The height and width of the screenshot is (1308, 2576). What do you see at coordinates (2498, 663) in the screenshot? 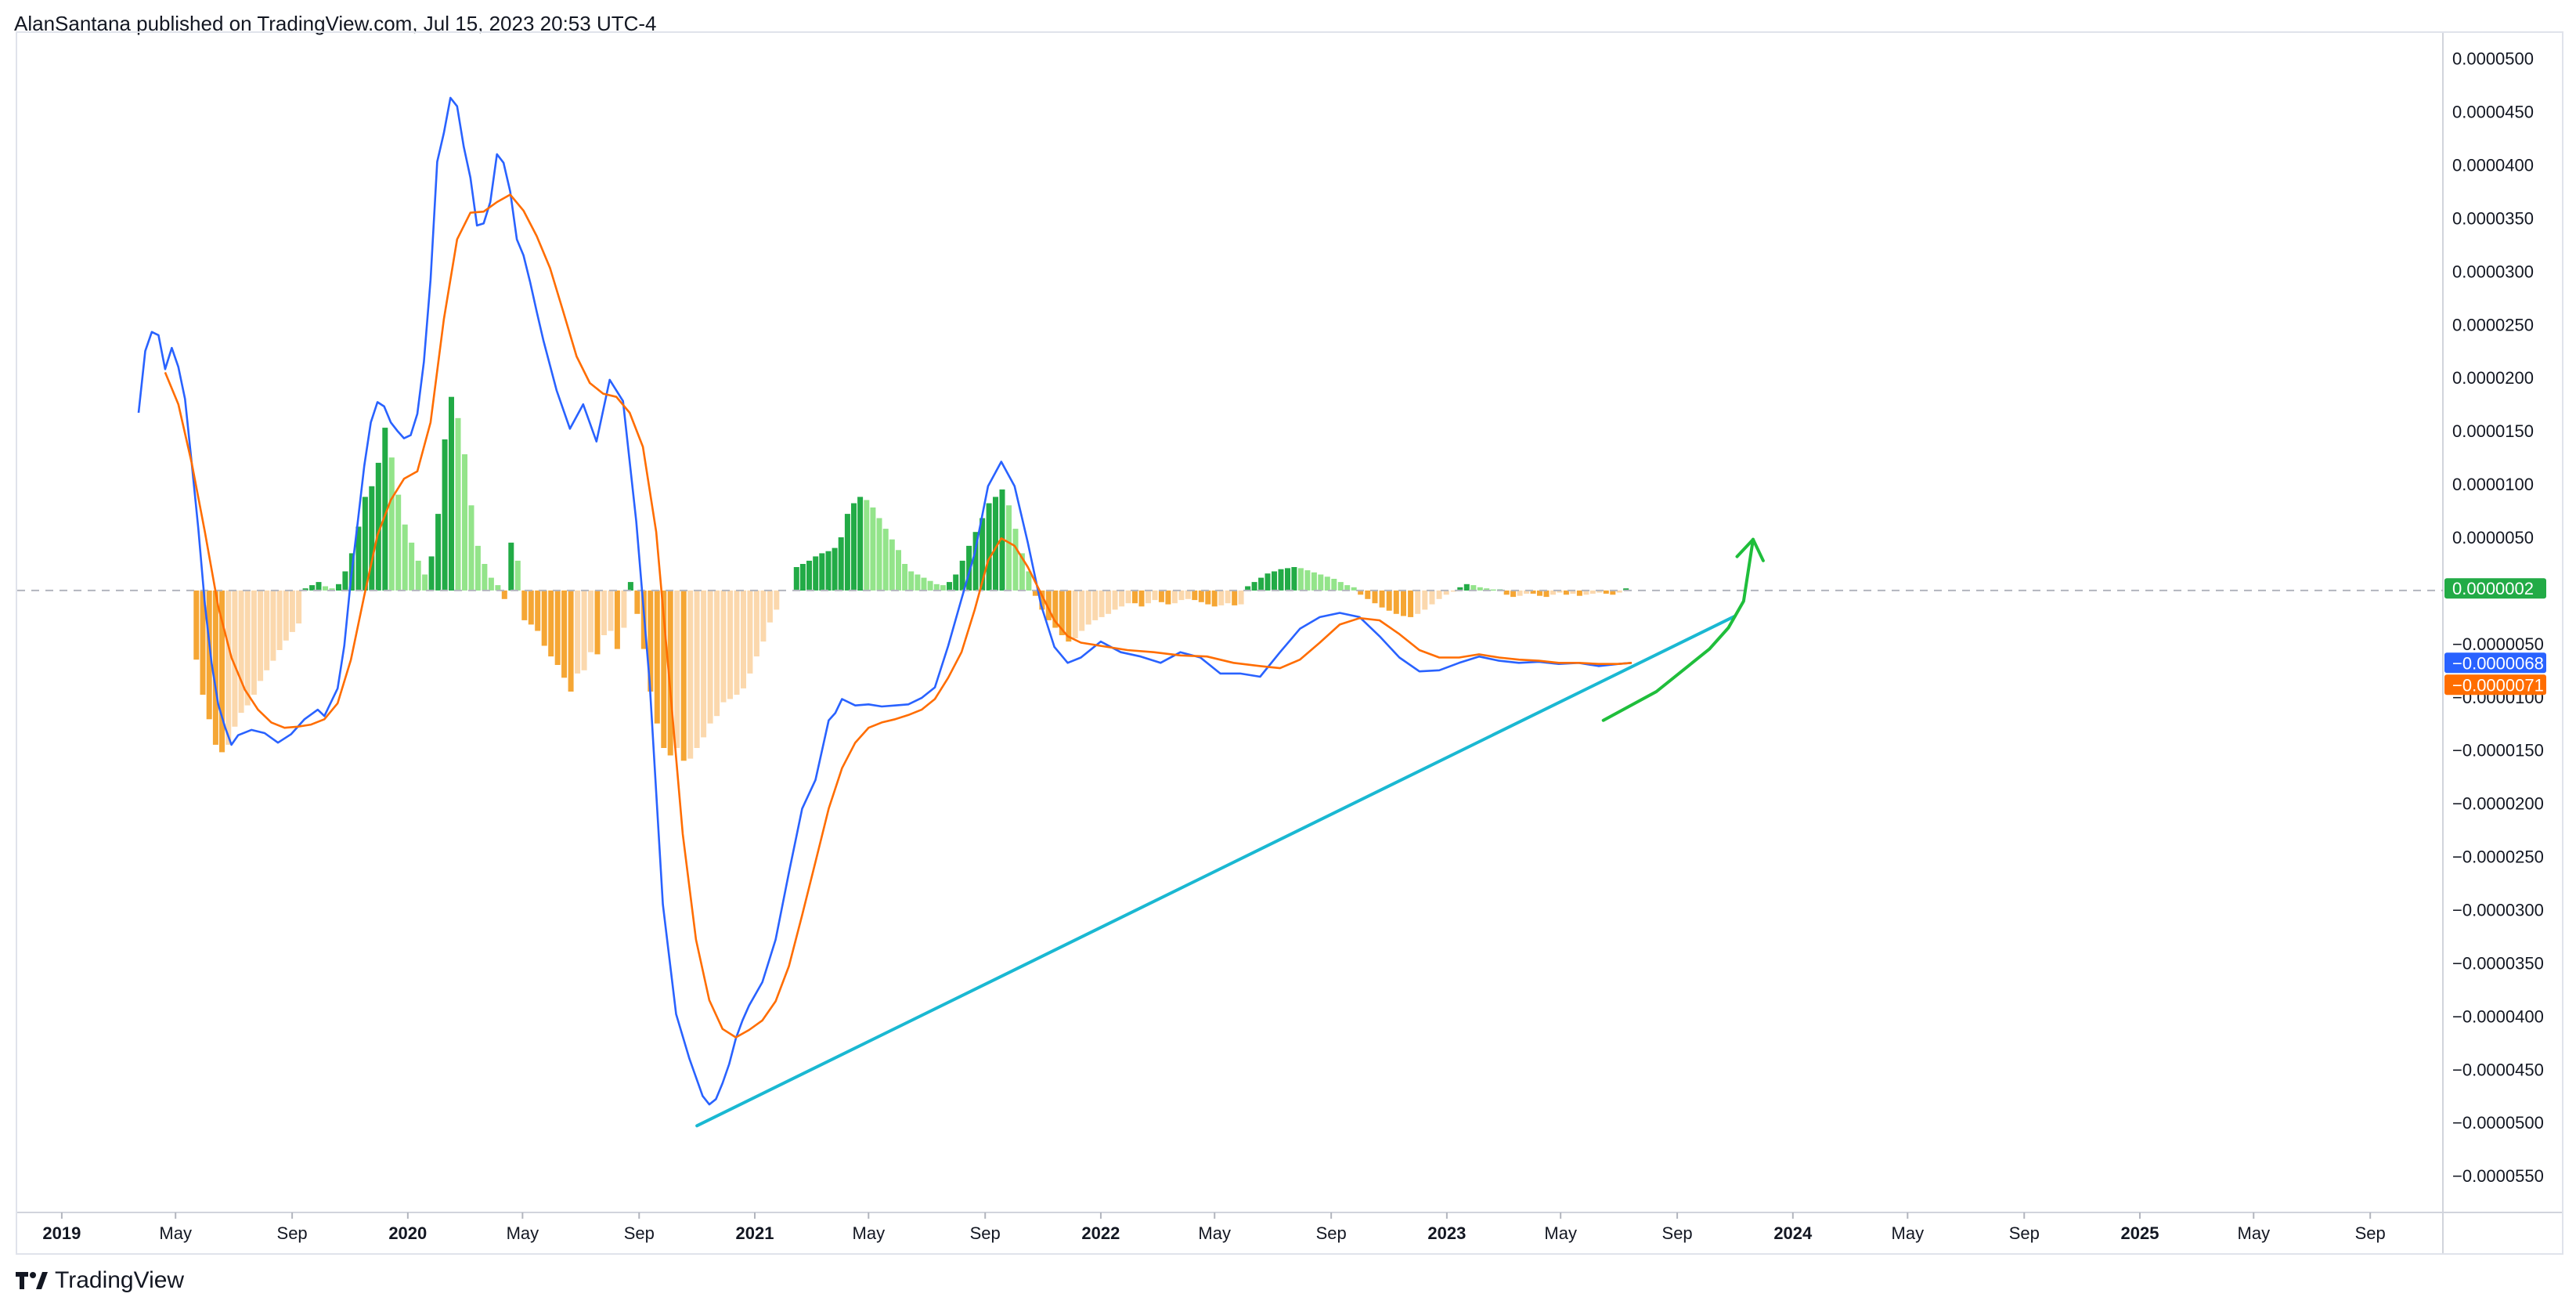
I see `price-label-text: −0.0000068` at bounding box center [2498, 663].